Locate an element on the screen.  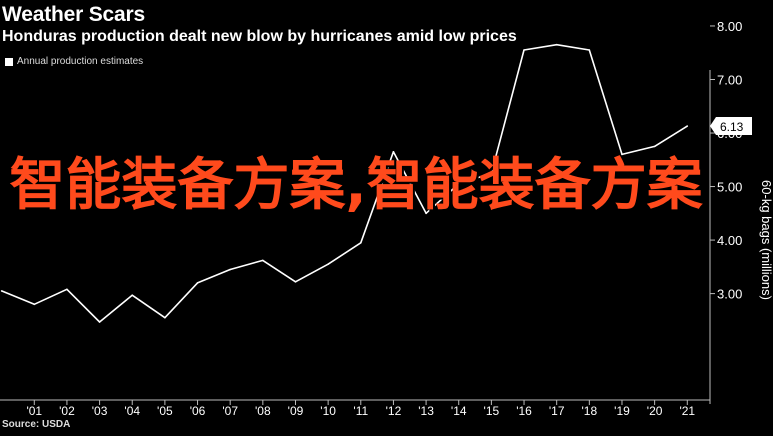
legend-label: Annual production estimates is located at coordinates (80, 61).